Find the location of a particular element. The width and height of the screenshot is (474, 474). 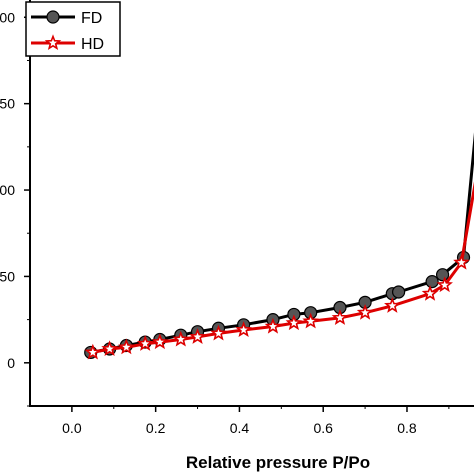

y-tick-label: 100 is located at coordinates (7, 190).